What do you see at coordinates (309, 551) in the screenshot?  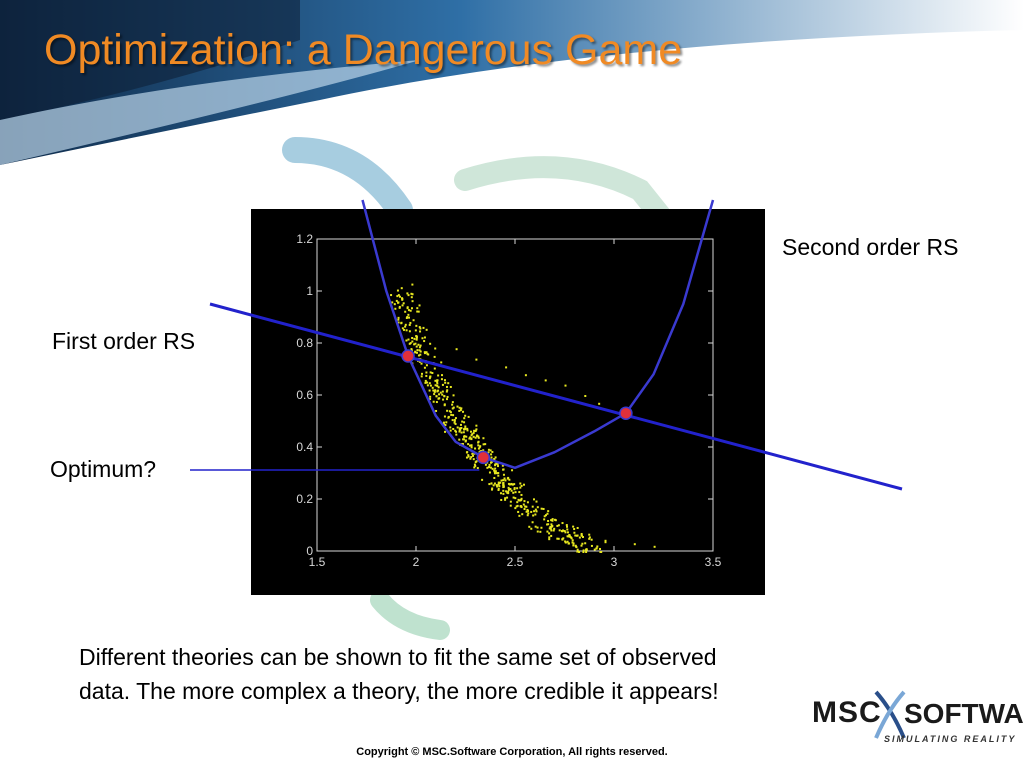 I see `y-tick-label: 0` at bounding box center [309, 551].